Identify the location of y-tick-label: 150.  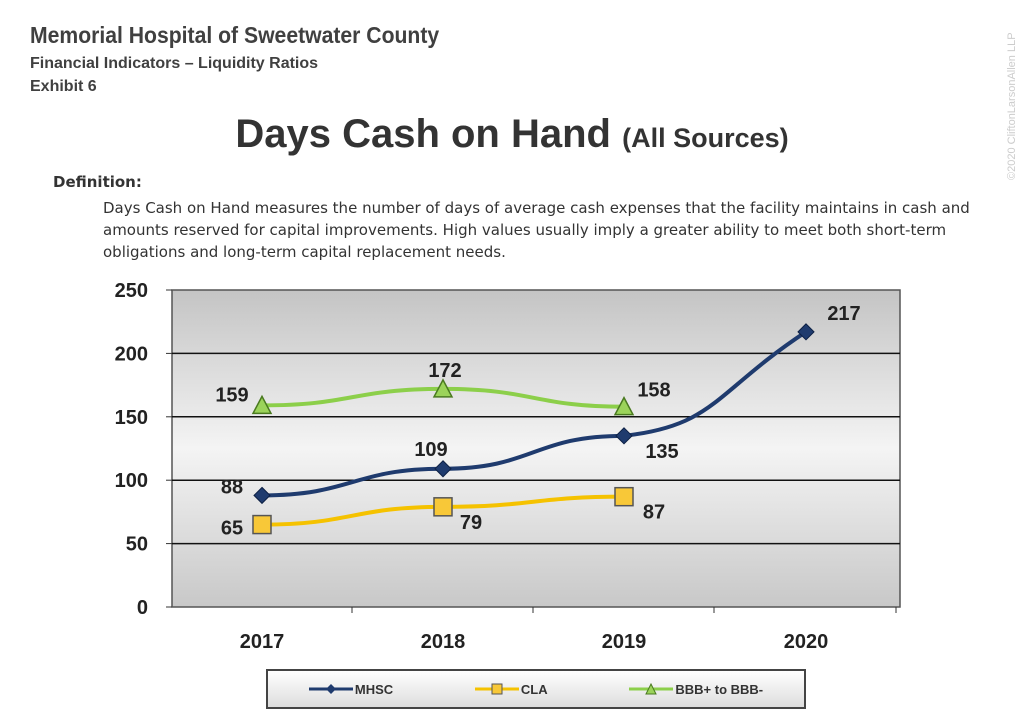
(131, 418).